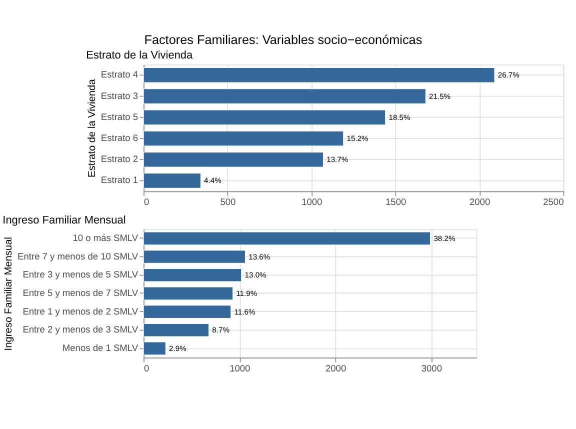 Image resolution: width=576 pixels, height=429 pixels. What do you see at coordinates (119, 138) in the screenshot?
I see `y-tick-label: Estrato 6` at bounding box center [119, 138].